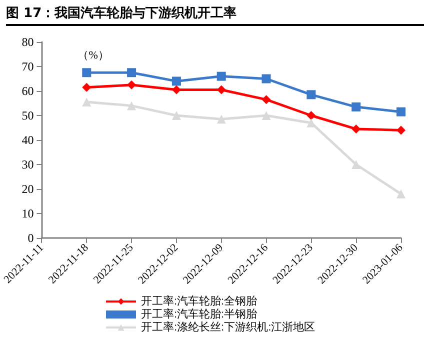 The image size is (431, 344). Describe the element at coordinates (93, 56) in the screenshot. I see `y-axis-title: （%）` at that location.